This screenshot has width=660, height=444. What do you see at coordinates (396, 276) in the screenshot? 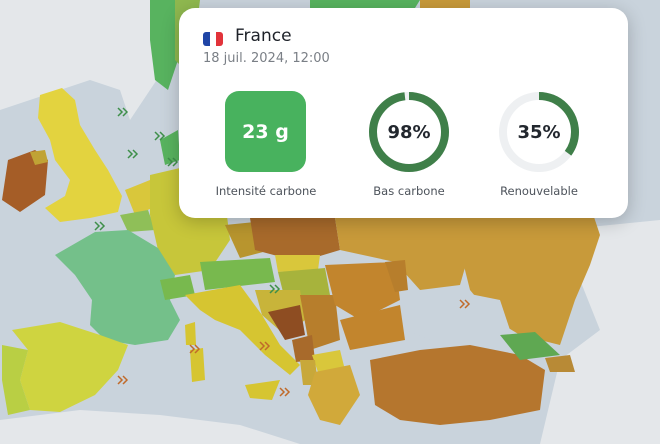
I see `country-moldova` at bounding box center [396, 276].